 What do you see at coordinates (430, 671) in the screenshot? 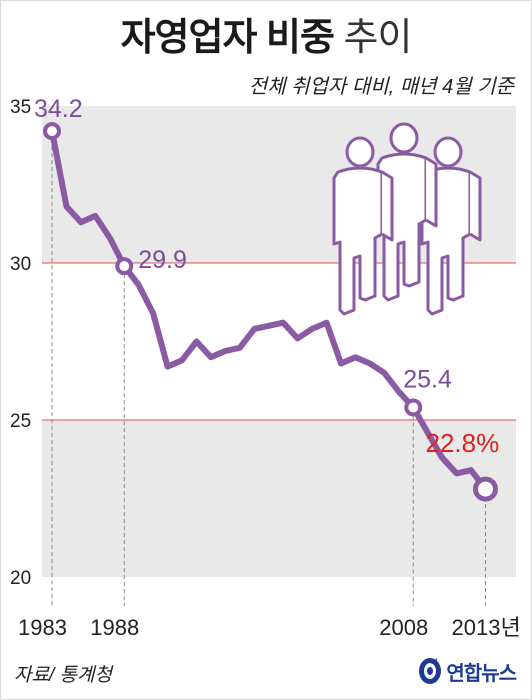
I see `yonhap-logo-icon` at bounding box center [430, 671].